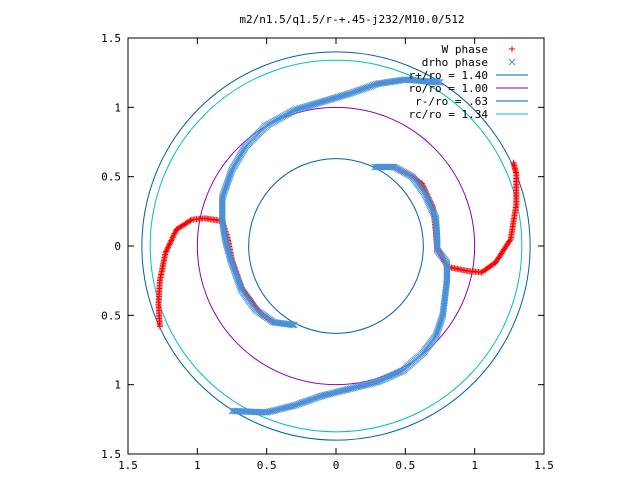 The image size is (640, 480). What do you see at coordinates (449, 114) in the screenshot?
I see `legend-label: rc/ro = 1.34` at bounding box center [449, 114].